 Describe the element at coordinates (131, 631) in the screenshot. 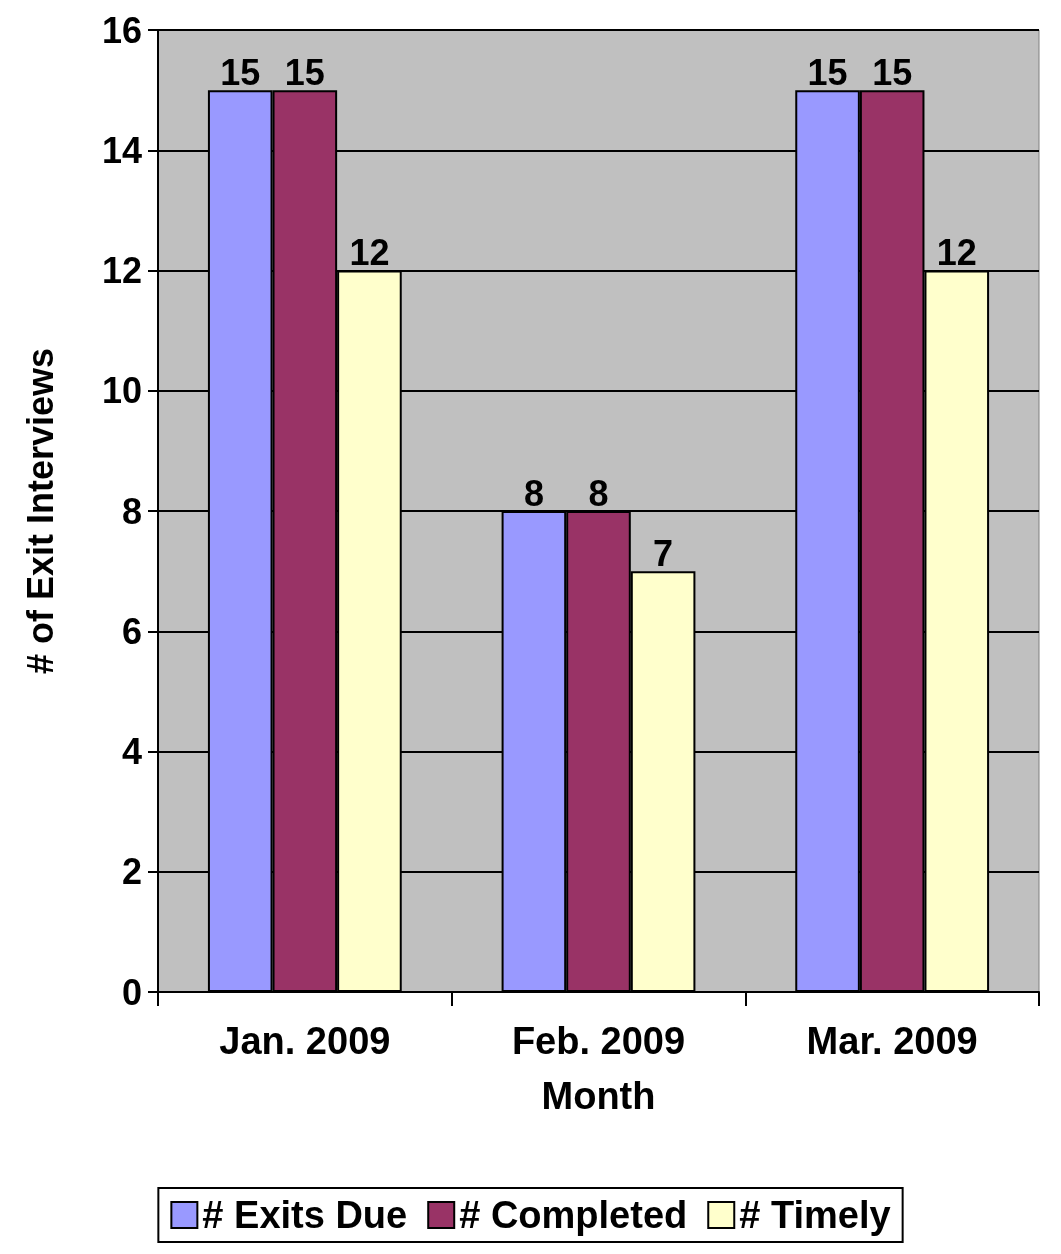

I see `y-tick-label: 6` at that location.